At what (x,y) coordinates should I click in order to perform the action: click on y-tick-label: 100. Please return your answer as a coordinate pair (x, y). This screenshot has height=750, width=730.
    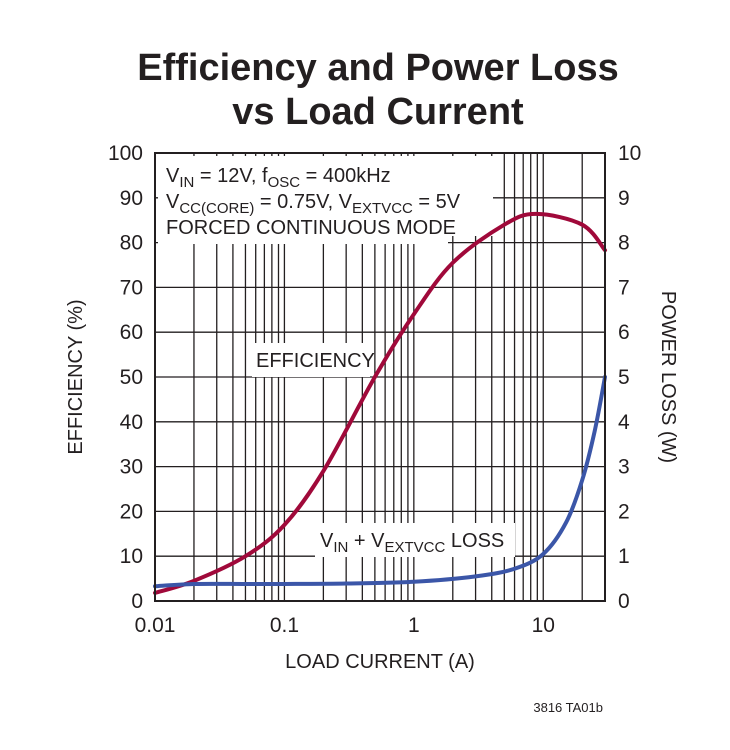
    Looking at the image, I should click on (125, 153).